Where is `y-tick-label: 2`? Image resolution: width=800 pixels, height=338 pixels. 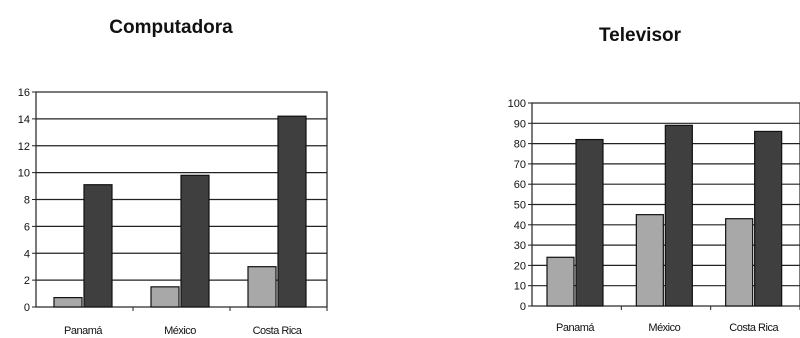 y-tick-label: 2 is located at coordinates (27, 281).